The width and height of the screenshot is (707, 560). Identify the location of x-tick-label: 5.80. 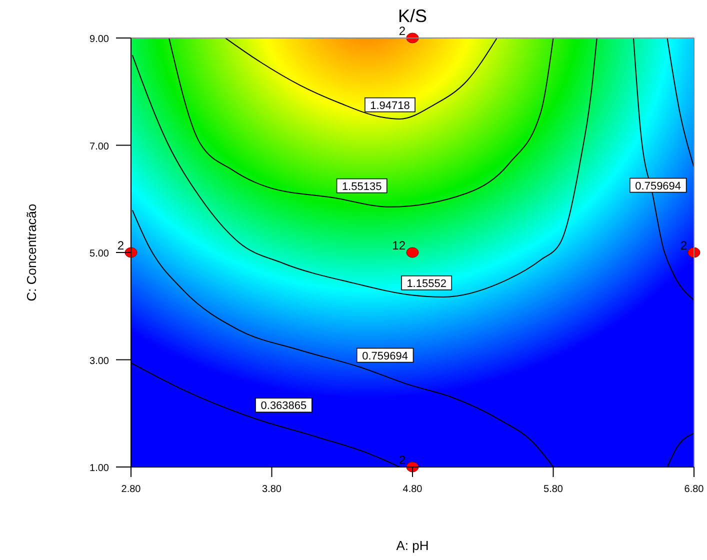
(554, 489).